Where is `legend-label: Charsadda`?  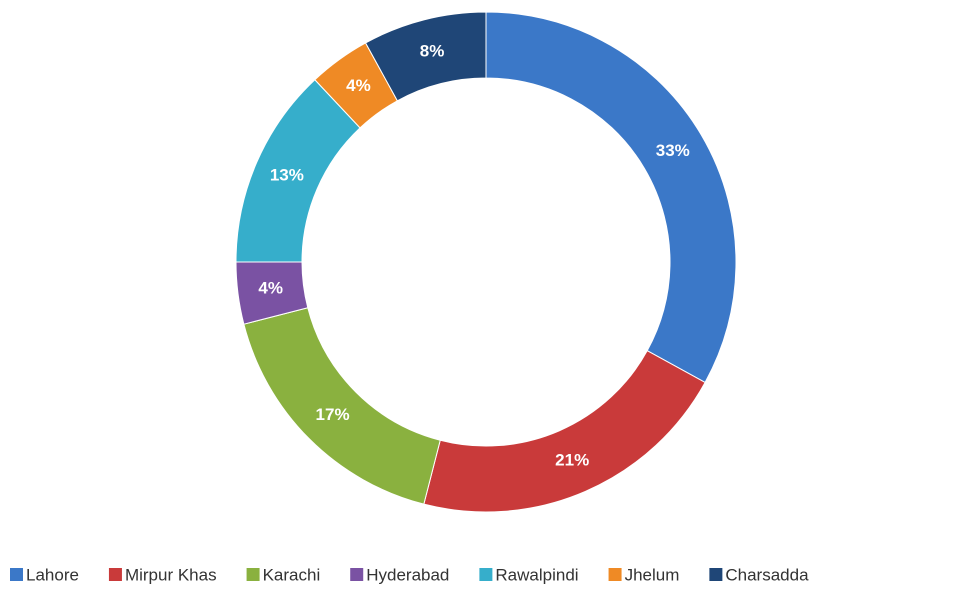 legend-label: Charsadda is located at coordinates (767, 574).